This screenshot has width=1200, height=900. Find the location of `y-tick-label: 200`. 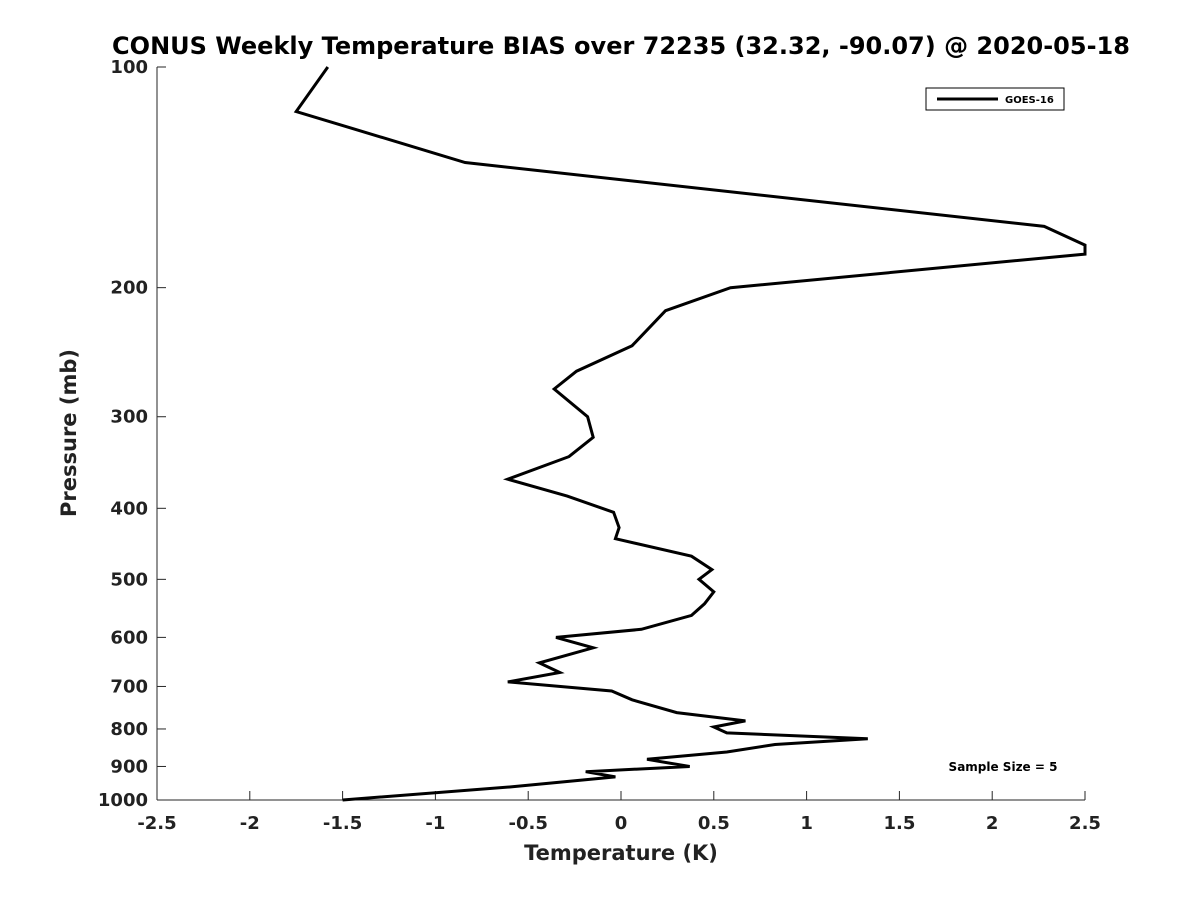

y-tick-label: 200 is located at coordinates (129, 288).